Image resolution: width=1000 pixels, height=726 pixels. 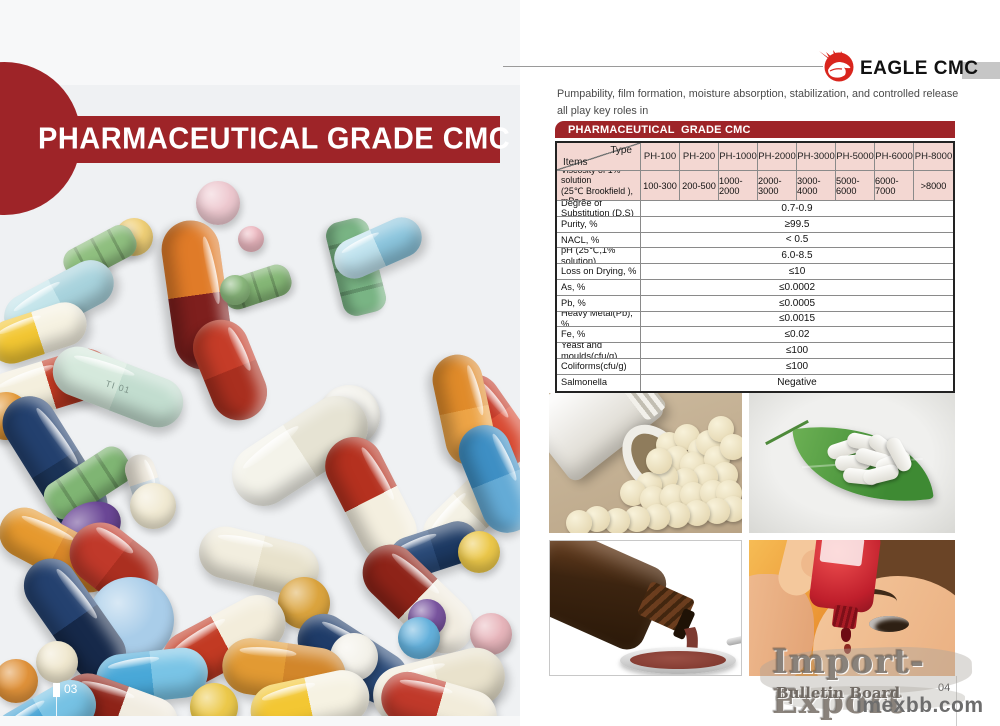 I want to click on table-col-header: PH-100, so click(x=660, y=157).